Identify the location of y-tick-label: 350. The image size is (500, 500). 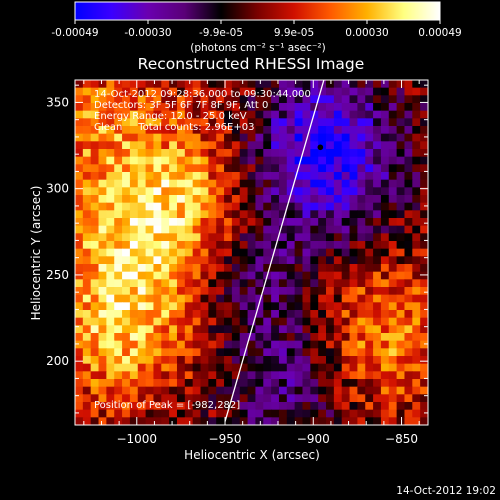
(57, 102).